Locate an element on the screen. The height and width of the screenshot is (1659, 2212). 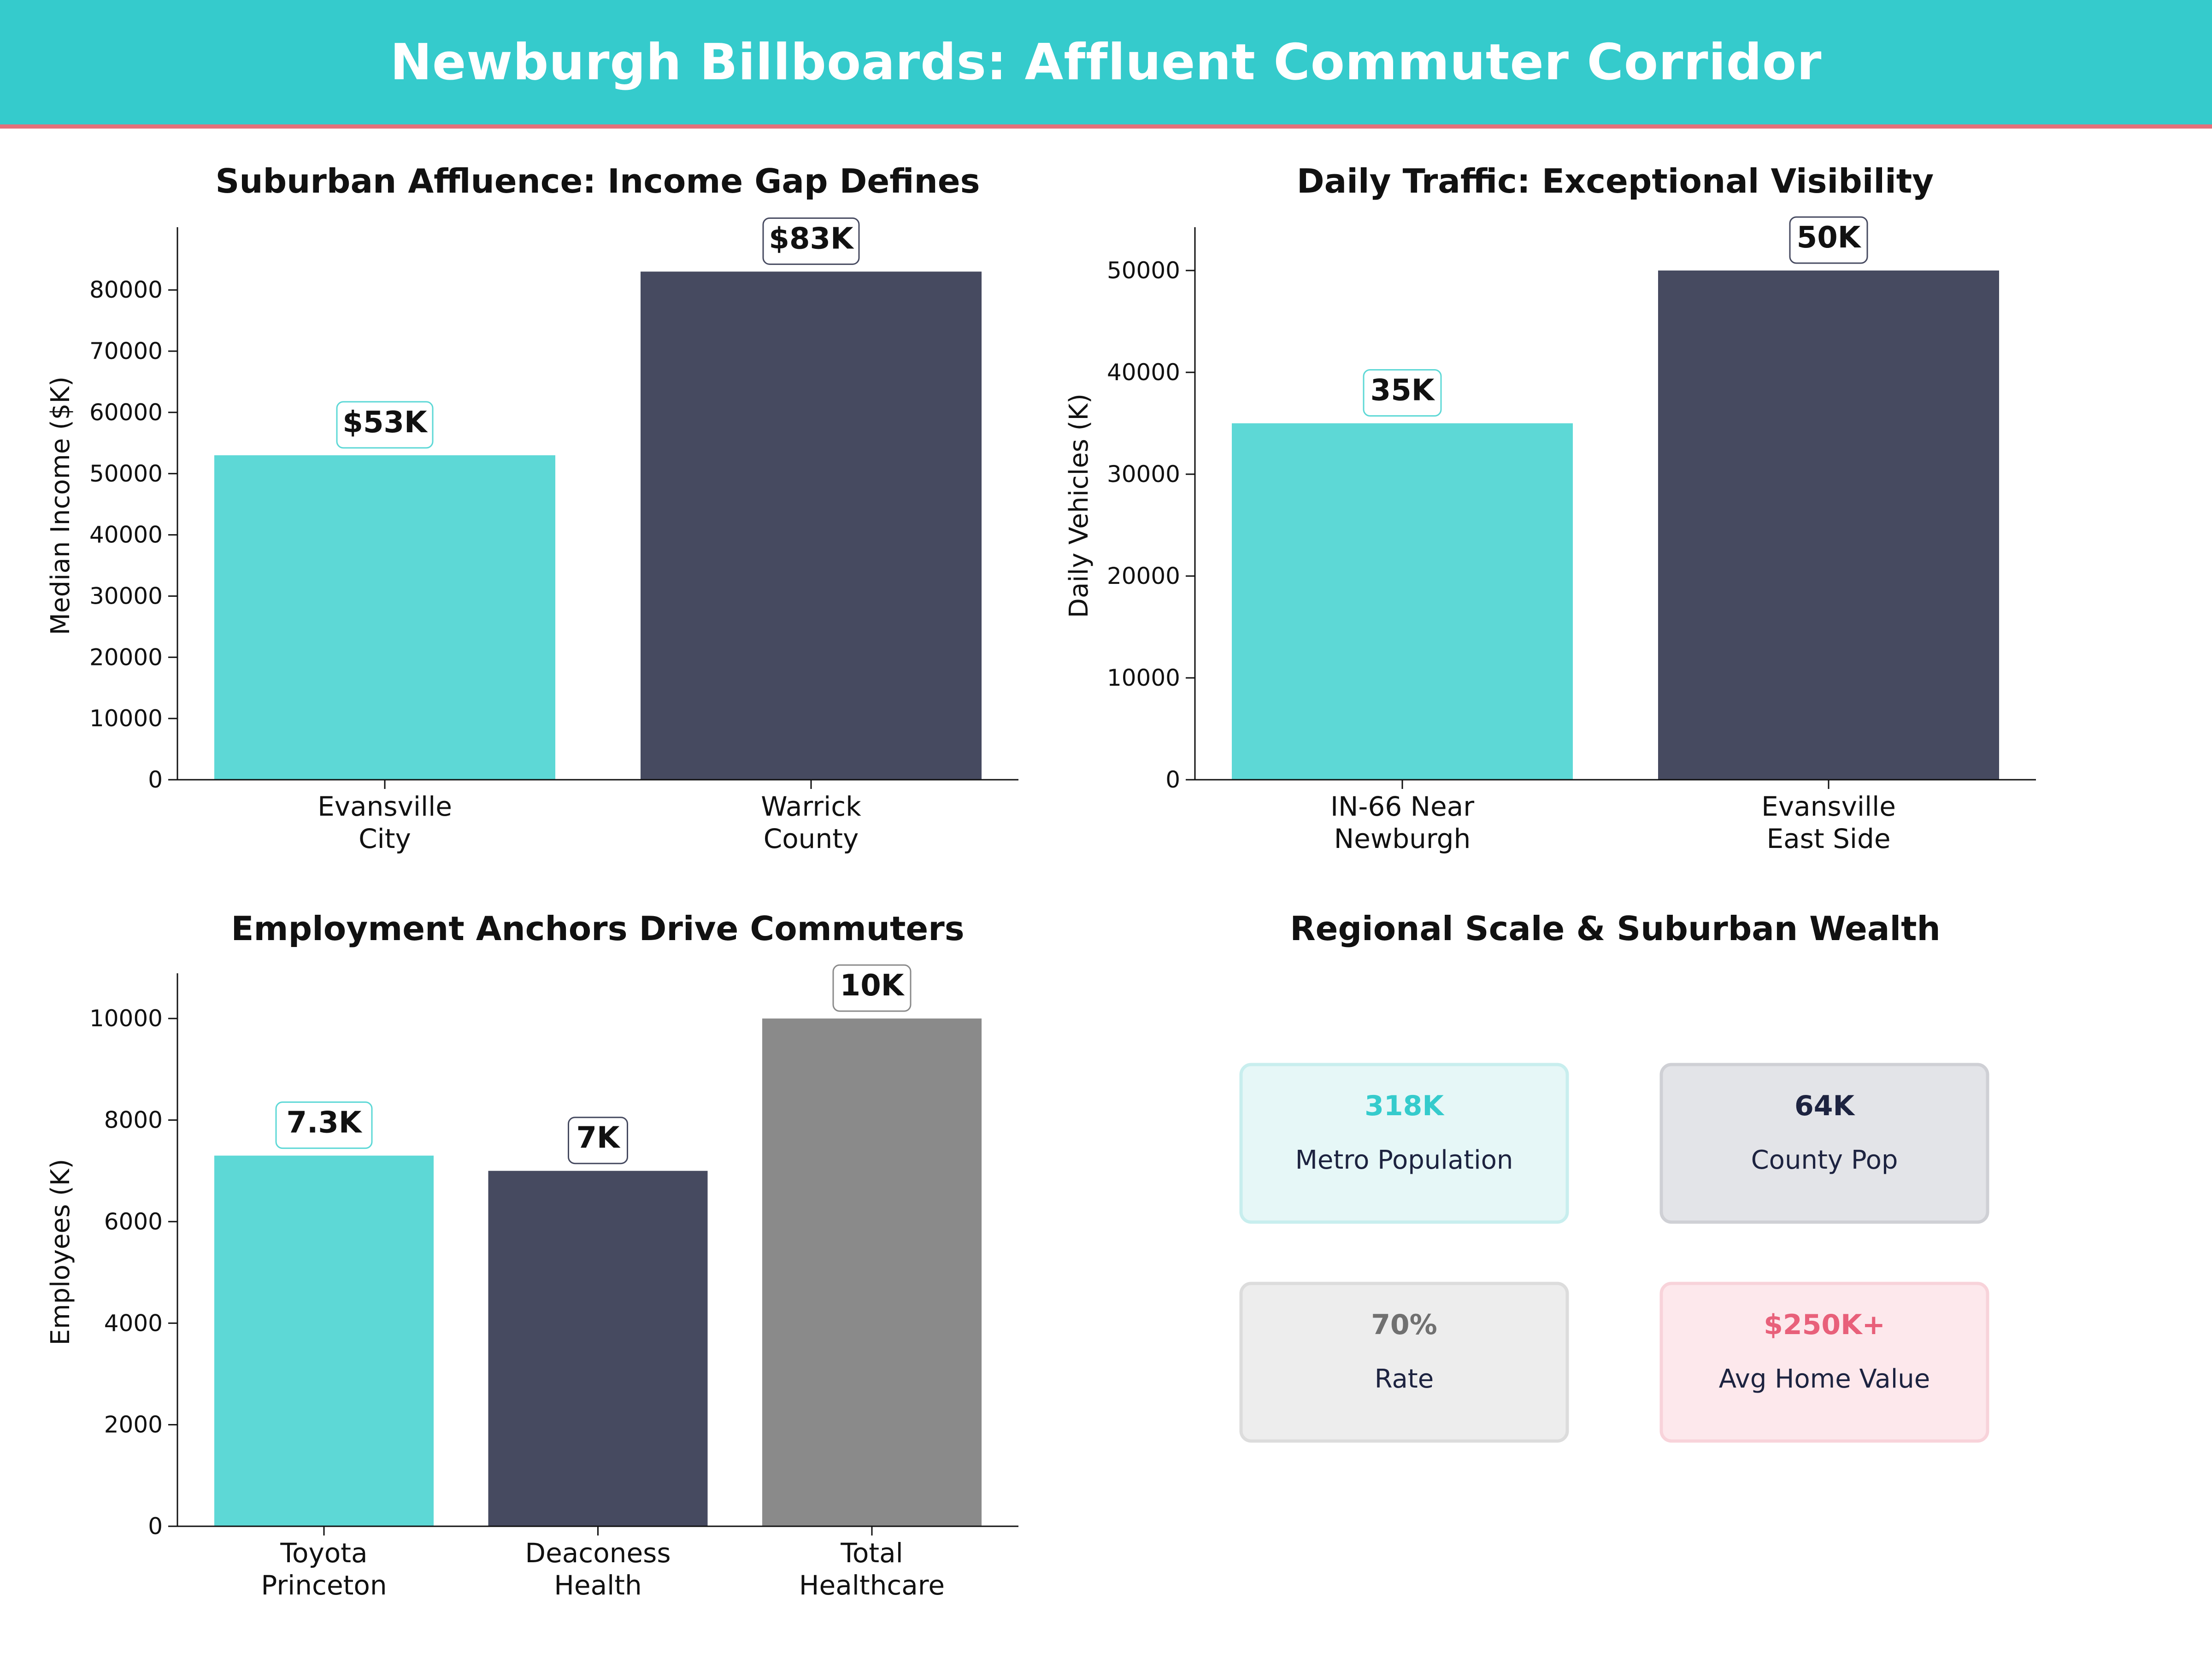
kpi-card: 318K Metro Population is located at coordinates (1404, 1143).